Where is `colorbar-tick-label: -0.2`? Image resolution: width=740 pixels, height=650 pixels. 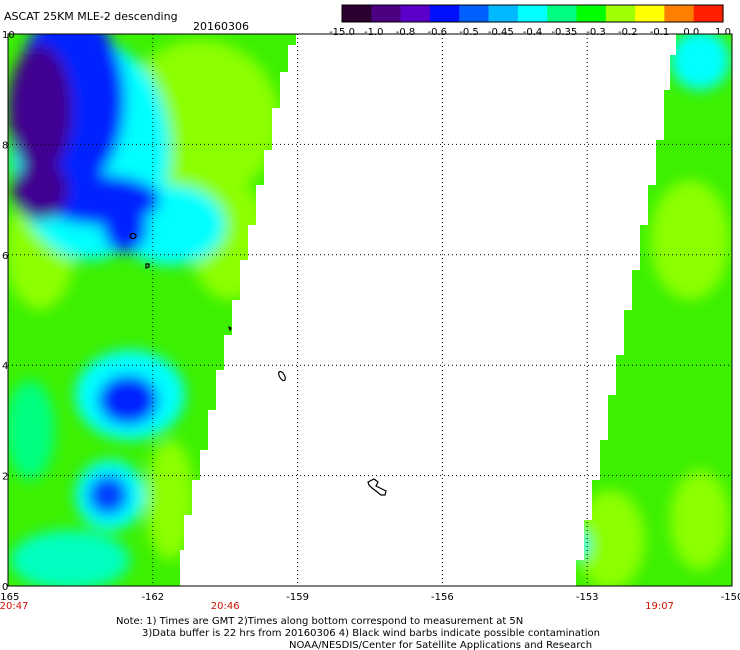
colorbar-tick-label: -0.2 is located at coordinates (628, 32).